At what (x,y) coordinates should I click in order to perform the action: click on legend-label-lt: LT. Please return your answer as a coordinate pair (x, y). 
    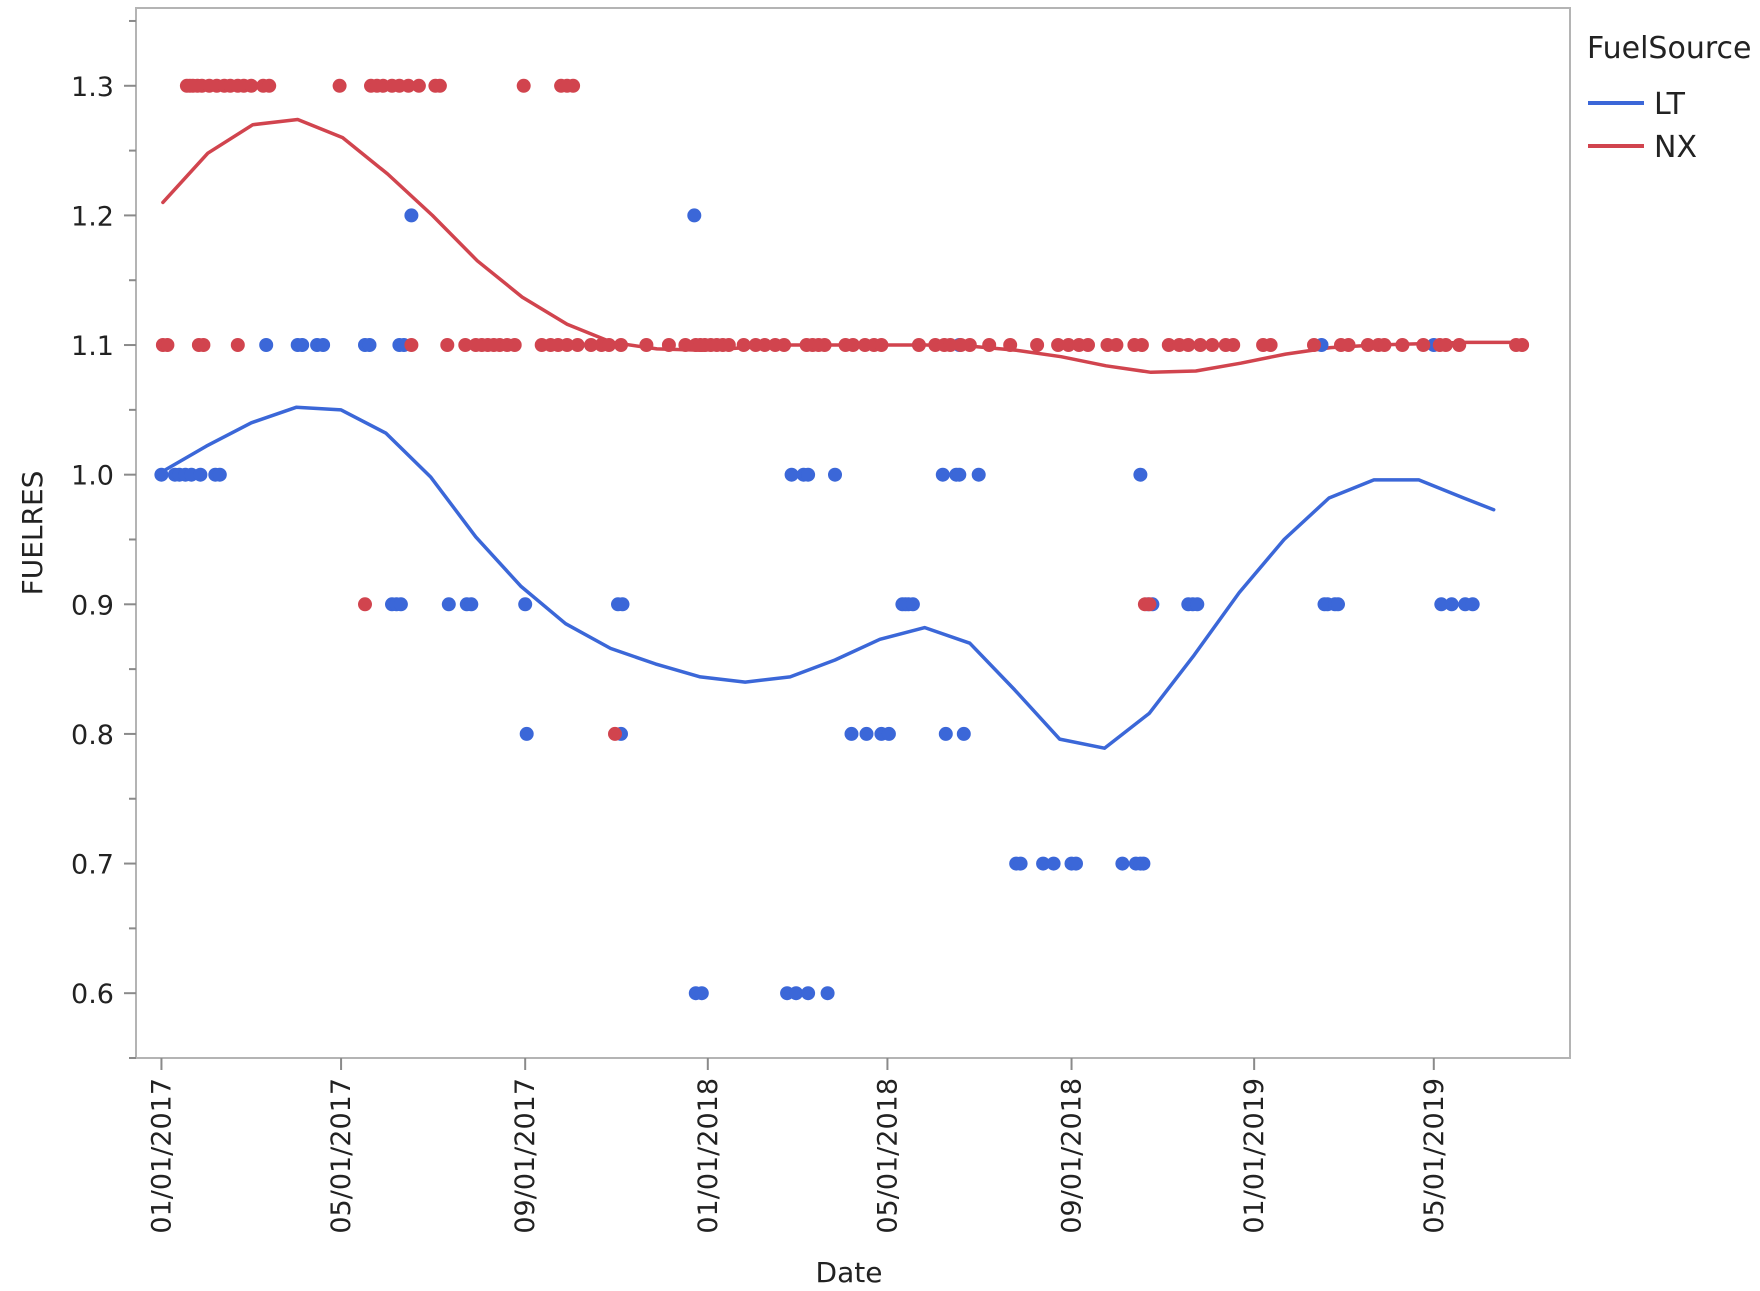
    Looking at the image, I should click on (1670, 104).